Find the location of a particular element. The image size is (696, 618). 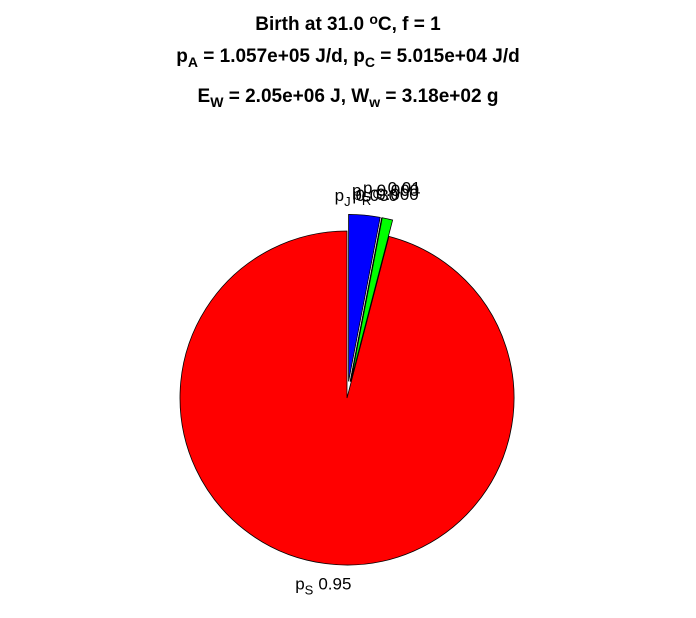

subscript: w is located at coordinates (374, 102).